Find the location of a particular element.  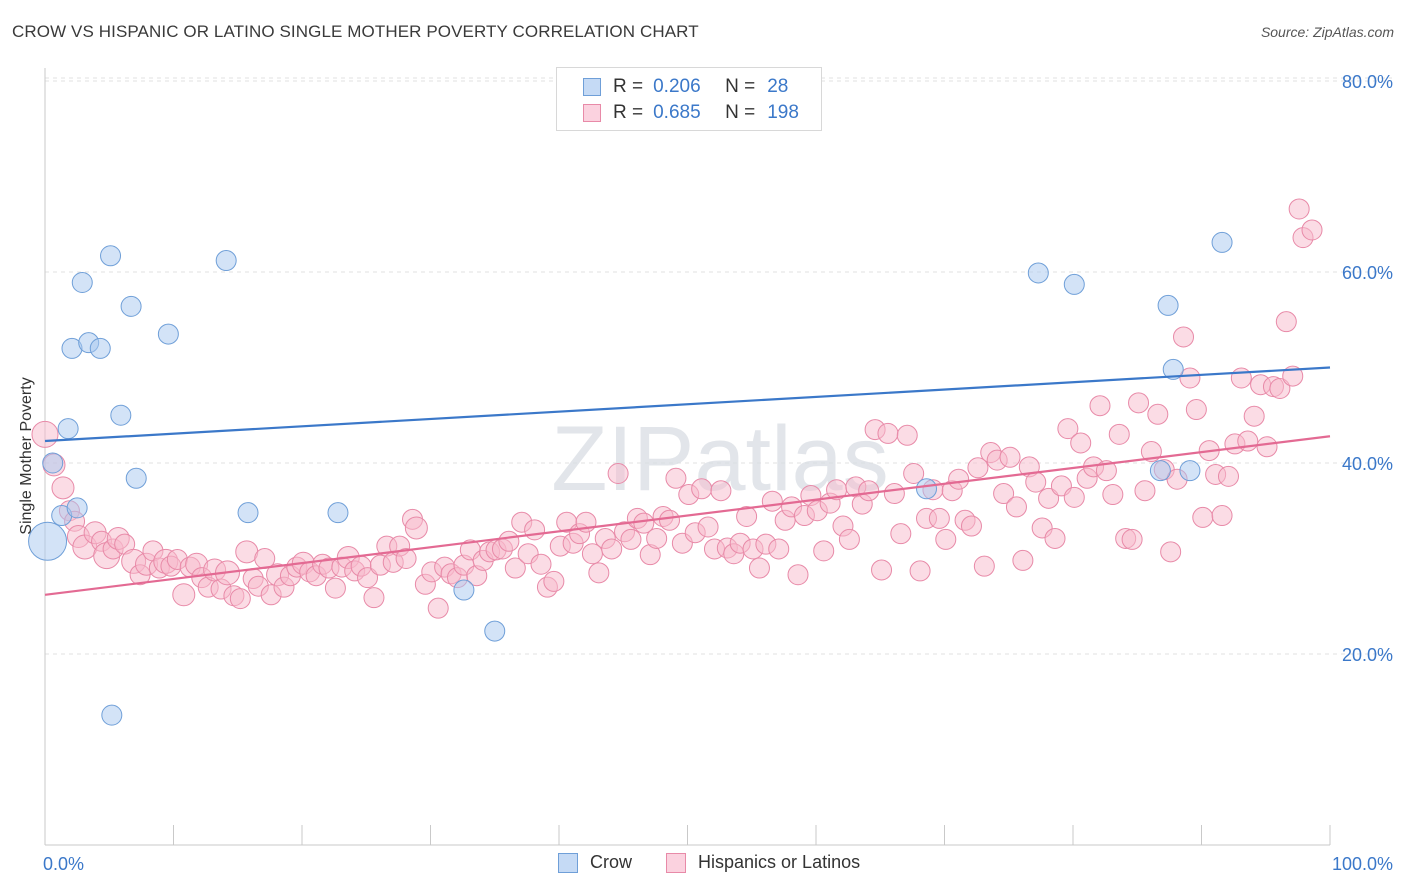

trend-line-crow is located at coordinates (687, 404).